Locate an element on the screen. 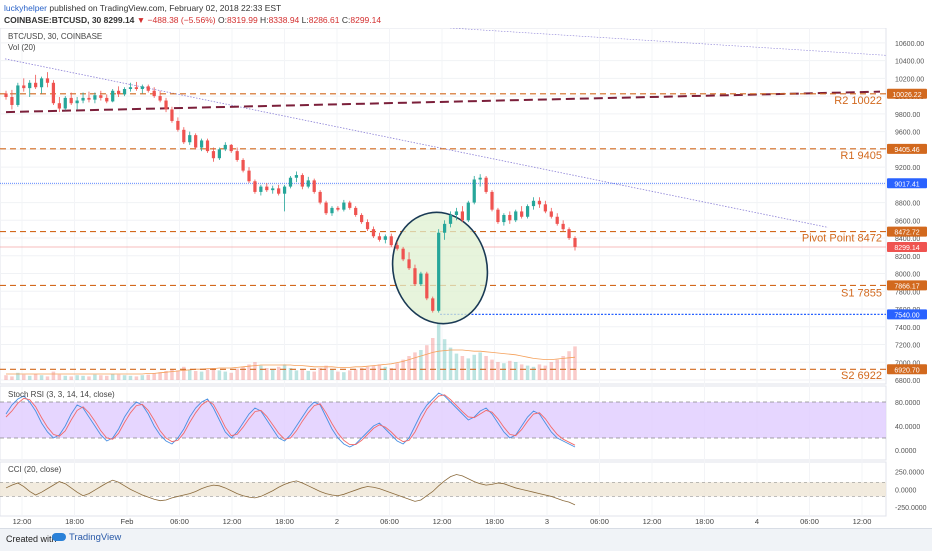 This screenshot has height=551, width=932. ohlc-close: 8299.14 is located at coordinates (366, 20).